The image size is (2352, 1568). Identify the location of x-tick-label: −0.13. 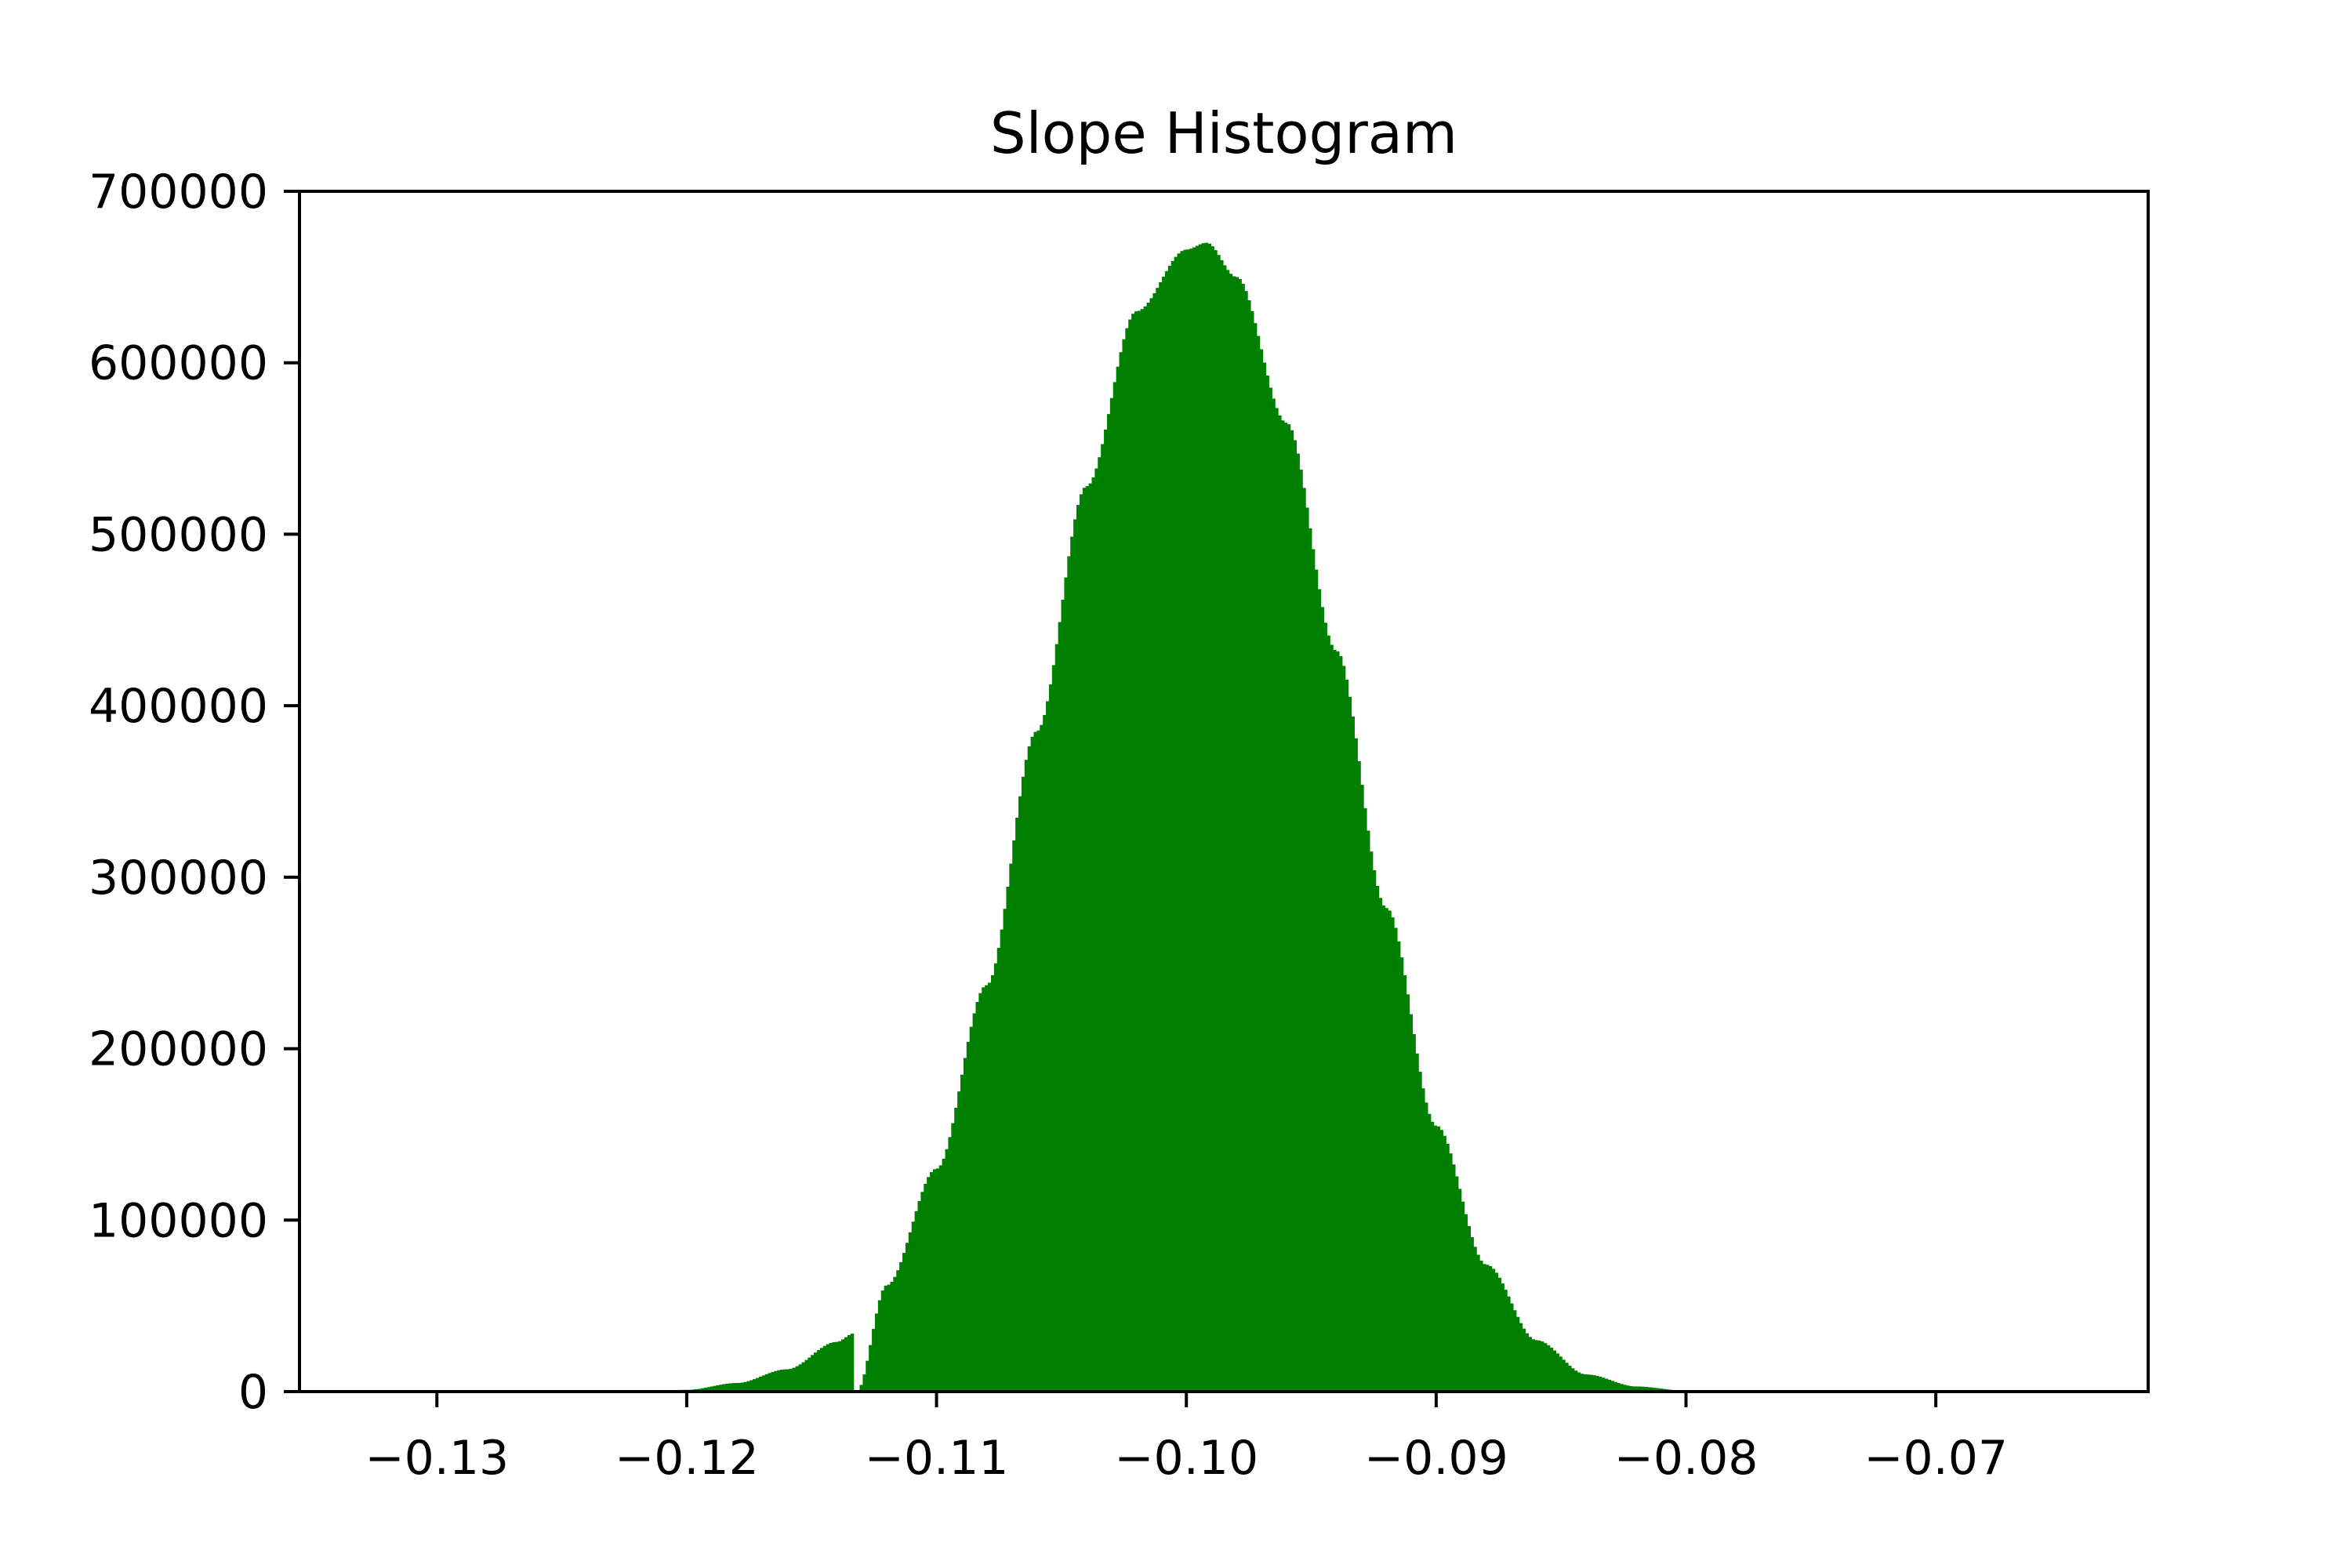
(437, 1458).